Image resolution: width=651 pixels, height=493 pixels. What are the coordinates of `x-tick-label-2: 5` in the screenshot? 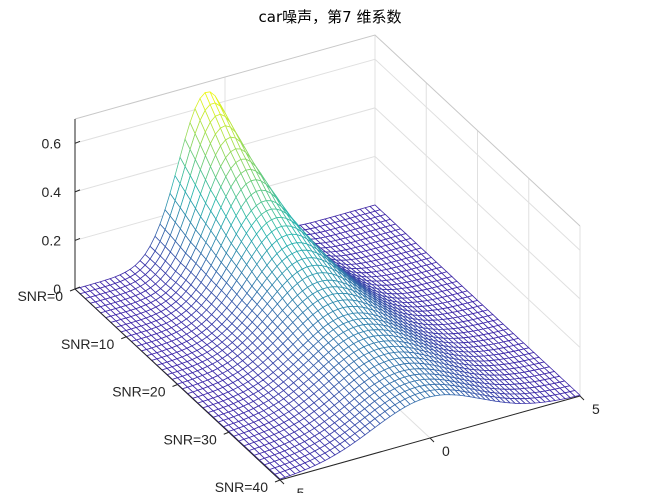 It's located at (596, 409).